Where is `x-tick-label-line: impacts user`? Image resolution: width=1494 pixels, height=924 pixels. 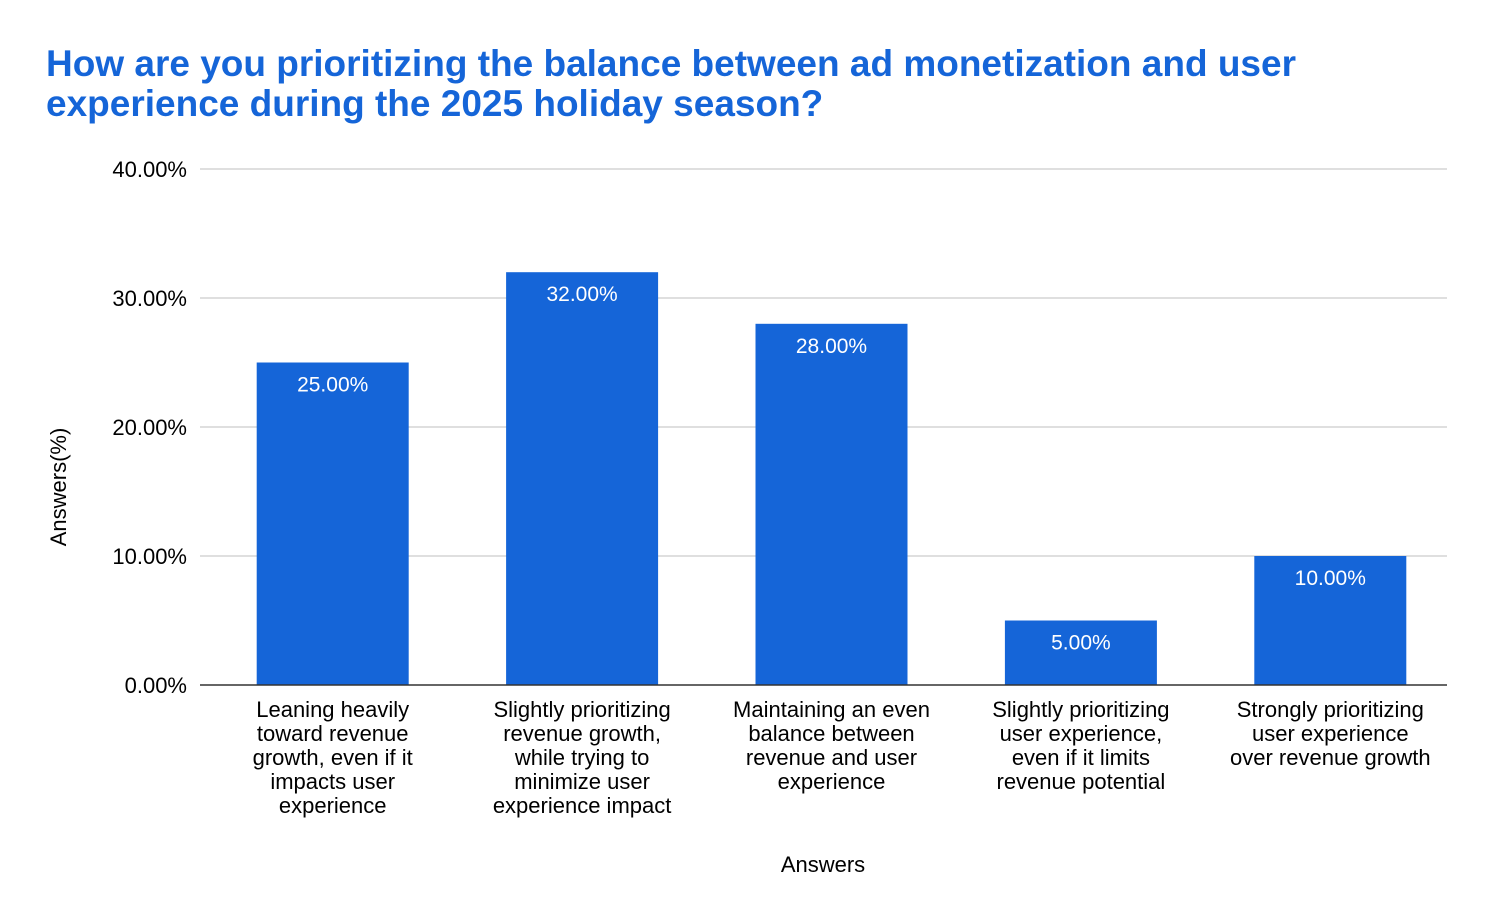
x-tick-label-line: impacts user is located at coordinates (332, 781).